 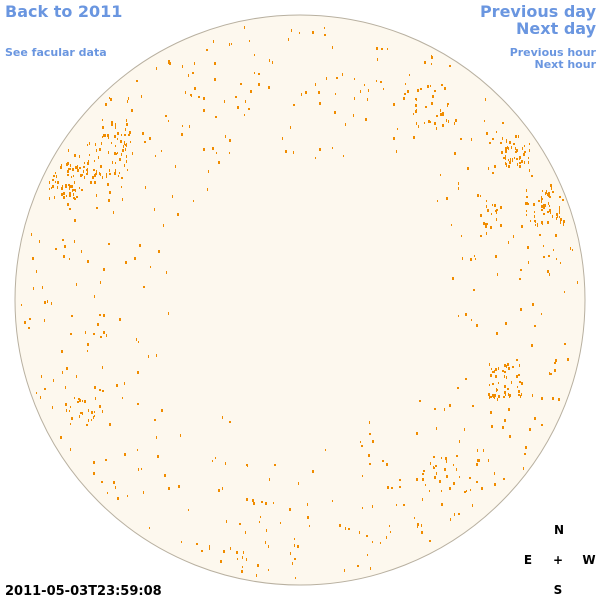 I want to click on previous-hour-link: Previous hour, so click(x=553, y=52).